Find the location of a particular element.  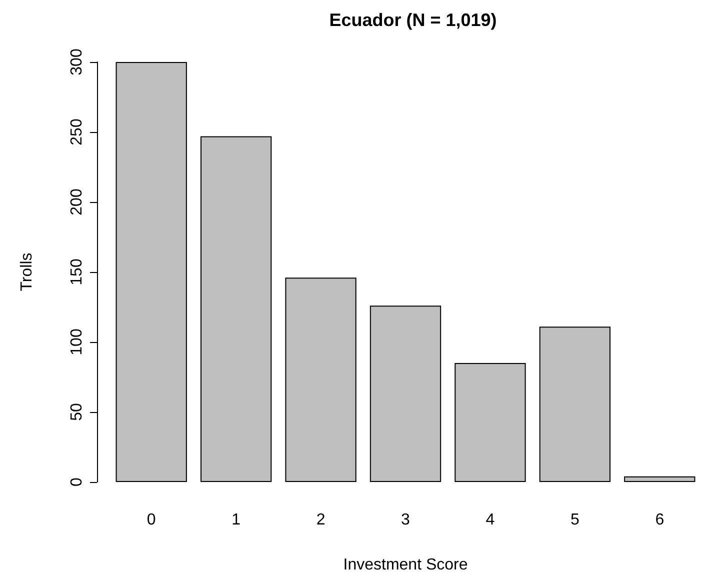

y-tick-label: 250 is located at coordinates (77, 132).